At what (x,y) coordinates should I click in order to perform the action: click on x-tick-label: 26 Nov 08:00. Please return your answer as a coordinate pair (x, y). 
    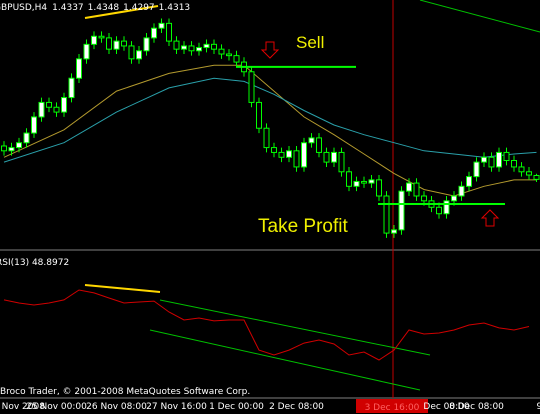
    Looking at the image, I should click on (116, 407).